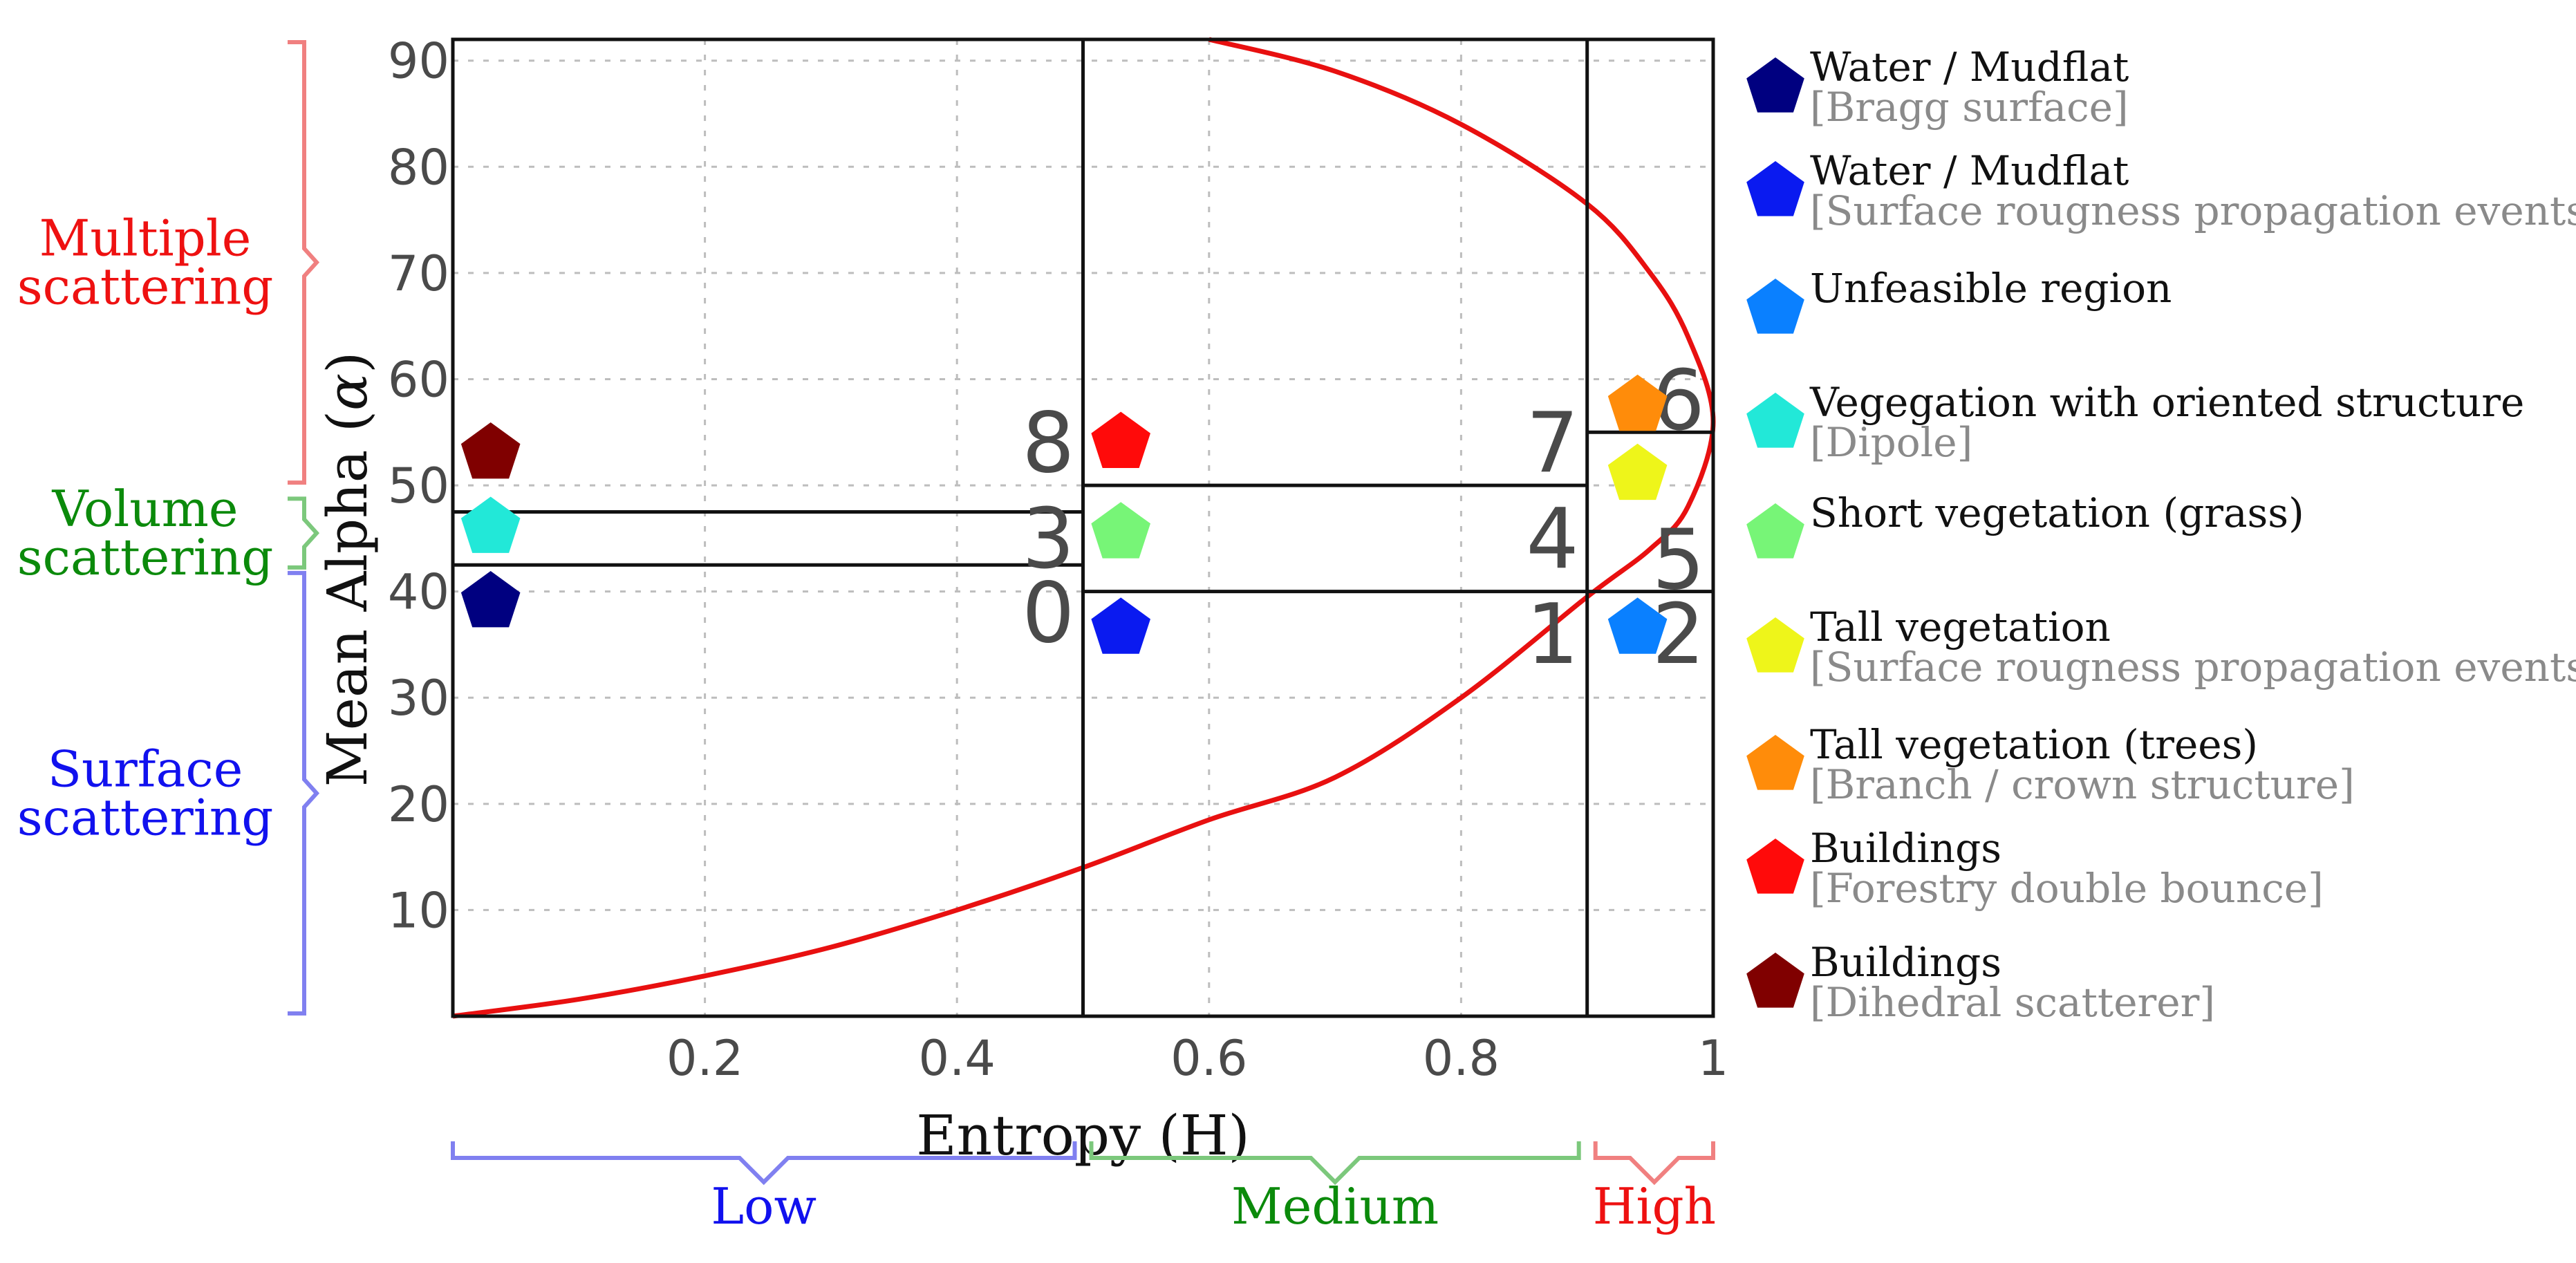 The image size is (2576, 1263). I want to click on entropy-label-high: High, so click(1654, 1206).